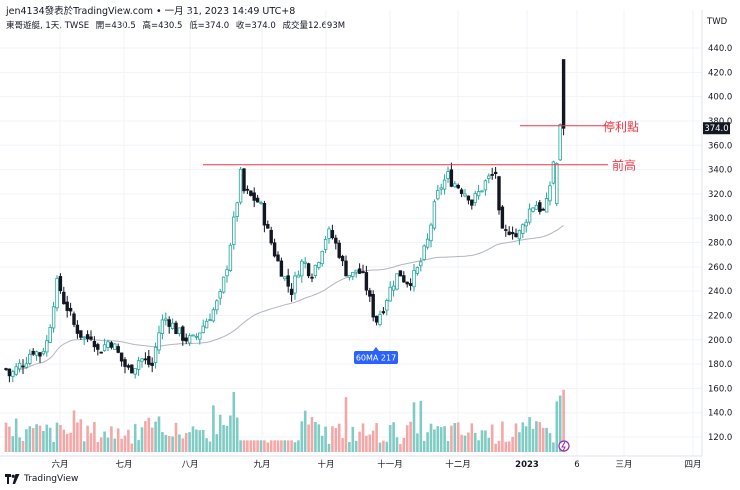 This screenshot has height=490, width=740. I want to click on ma-tag-label: 60MA 217, so click(376, 358).